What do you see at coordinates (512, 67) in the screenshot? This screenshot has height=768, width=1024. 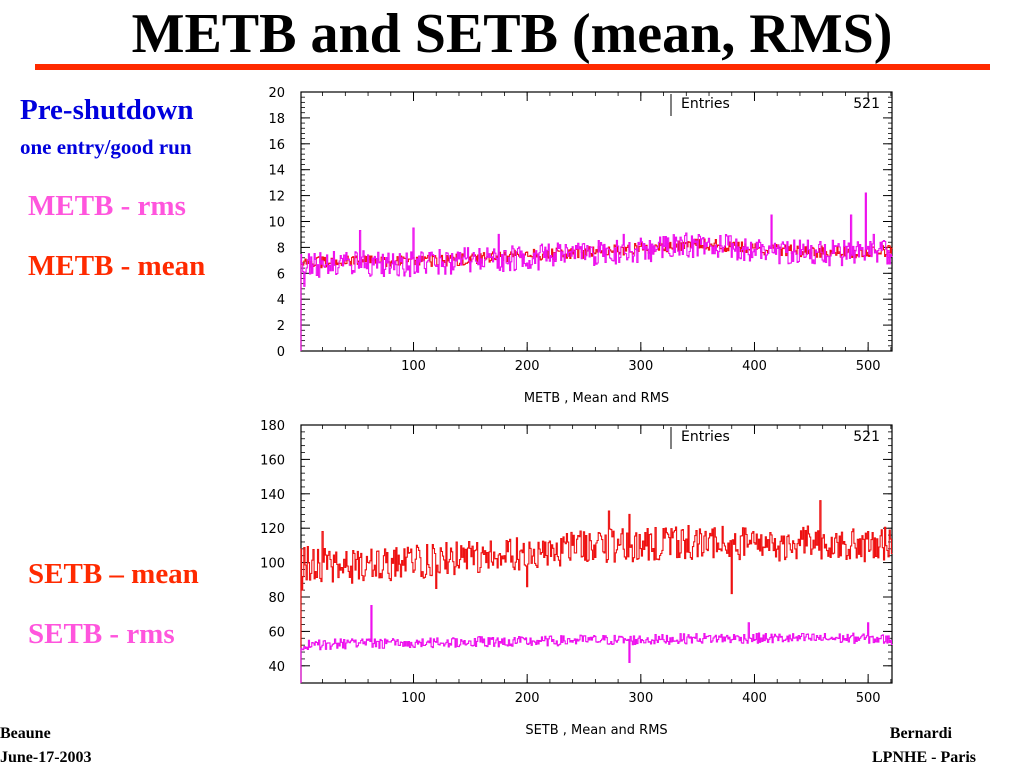 I see `title-rule` at bounding box center [512, 67].